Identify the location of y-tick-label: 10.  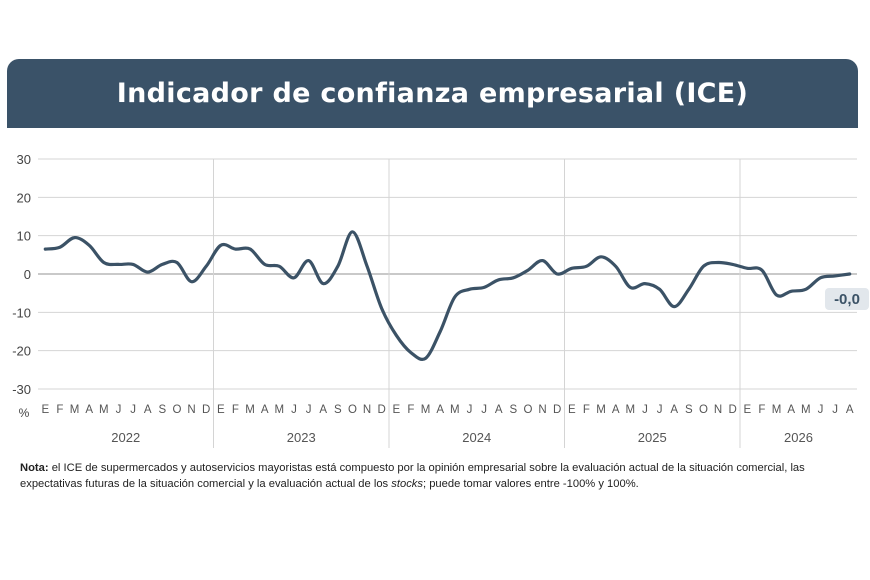
(24, 236).